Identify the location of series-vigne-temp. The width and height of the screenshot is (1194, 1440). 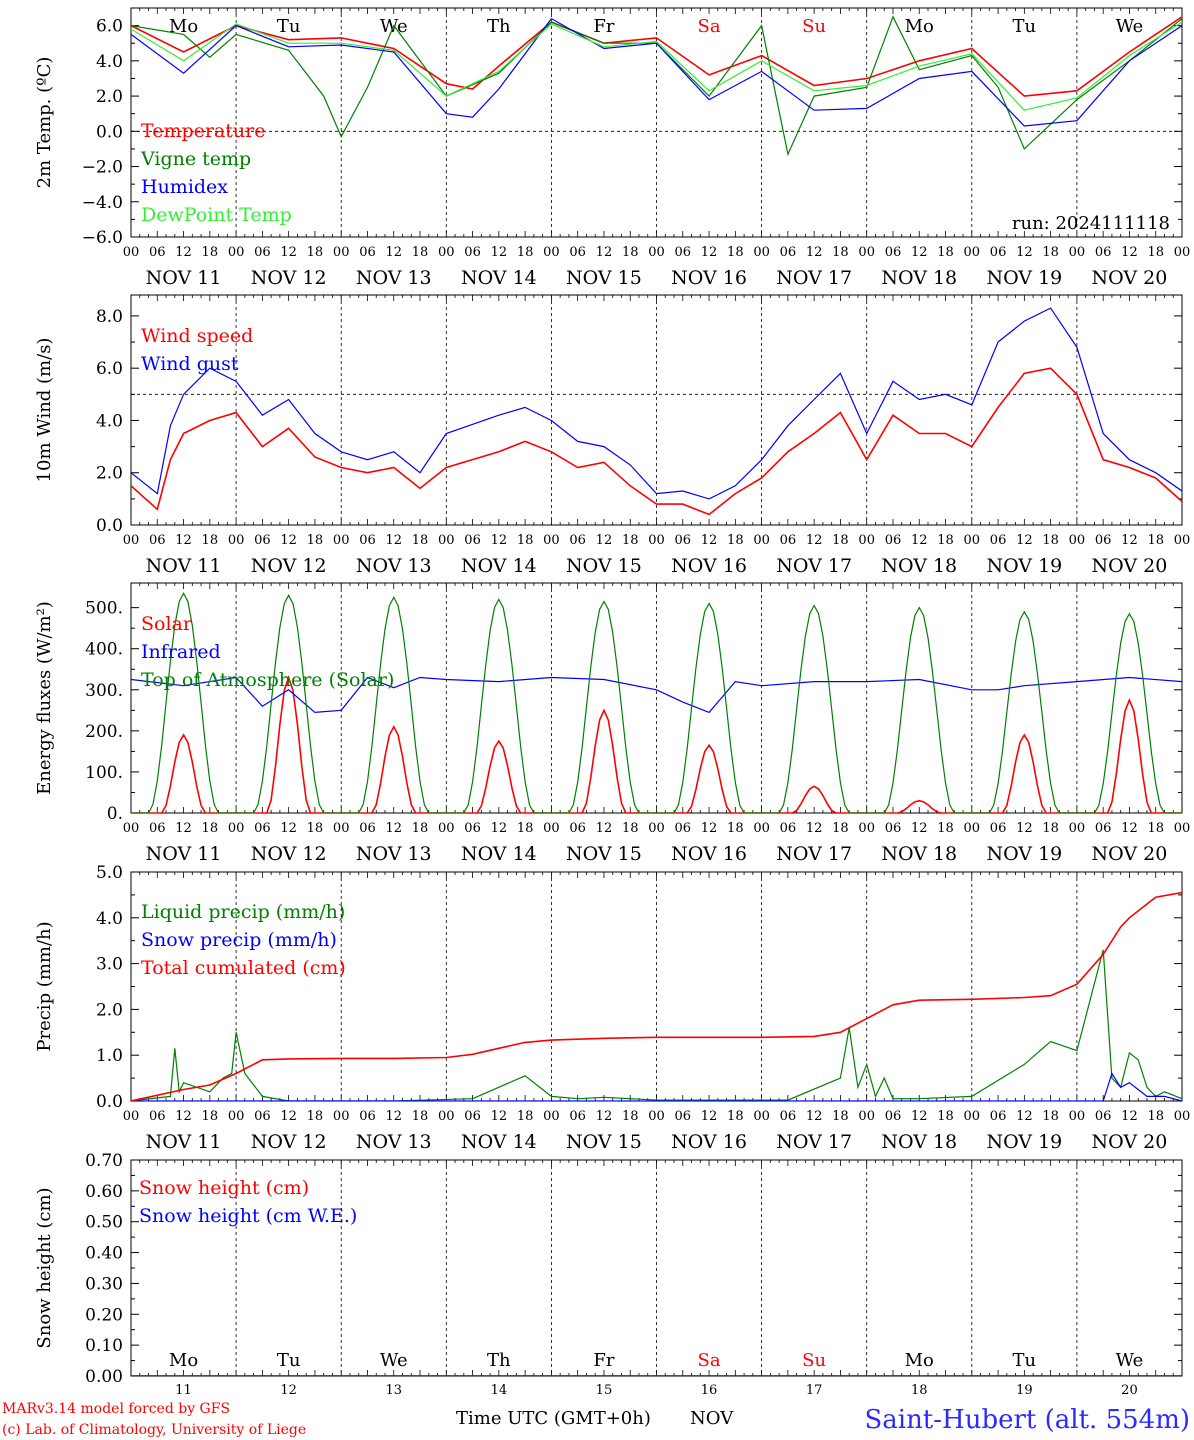
(656, 86).